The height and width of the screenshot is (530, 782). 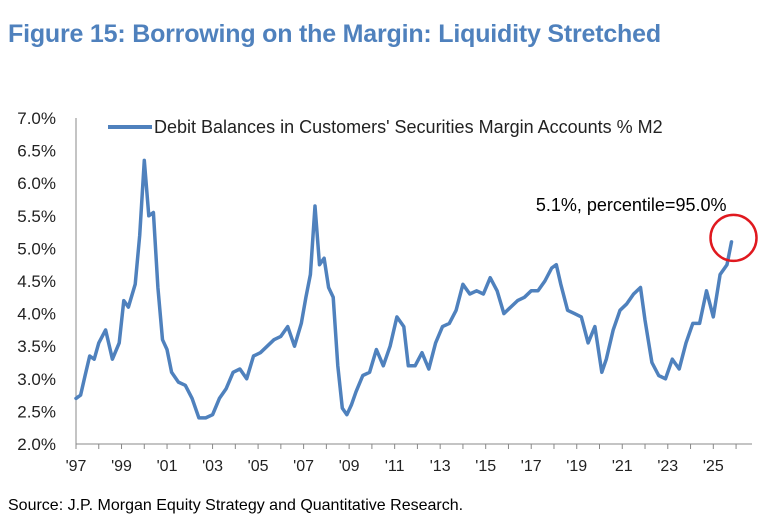 What do you see at coordinates (212, 466) in the screenshot?
I see `x-tick-label: '03` at bounding box center [212, 466].